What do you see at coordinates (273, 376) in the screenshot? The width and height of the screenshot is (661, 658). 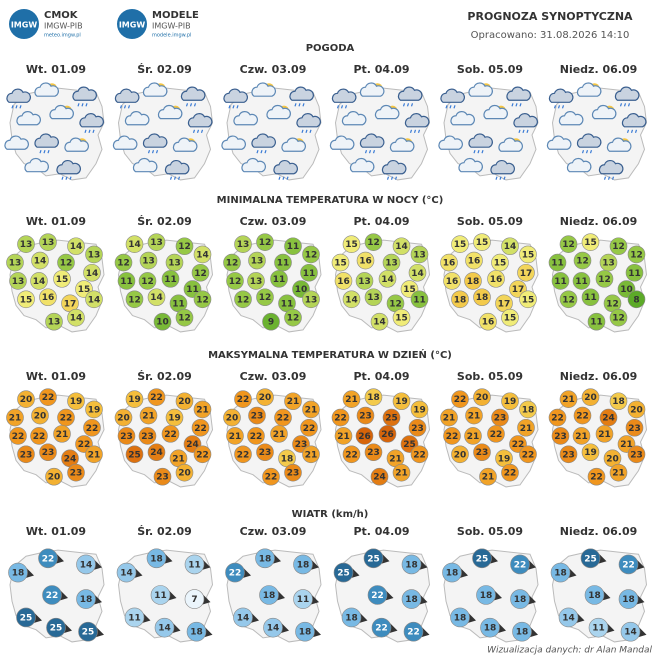 I see `day-label: Czw. 03.09` at bounding box center [273, 376].